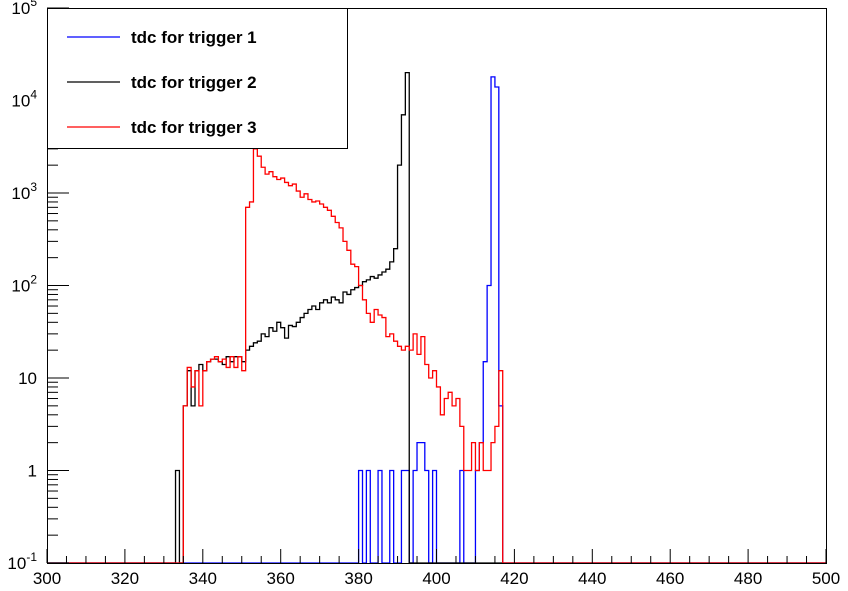 Image resolution: width=848 pixels, height=591 pixels. I want to click on y-tick-label: 10⁻¹, so click(22, 561).